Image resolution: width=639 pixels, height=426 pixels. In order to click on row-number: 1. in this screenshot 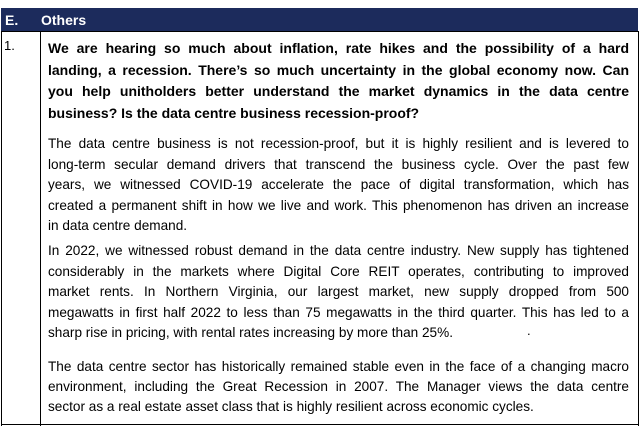, I will do `click(9, 45)`.